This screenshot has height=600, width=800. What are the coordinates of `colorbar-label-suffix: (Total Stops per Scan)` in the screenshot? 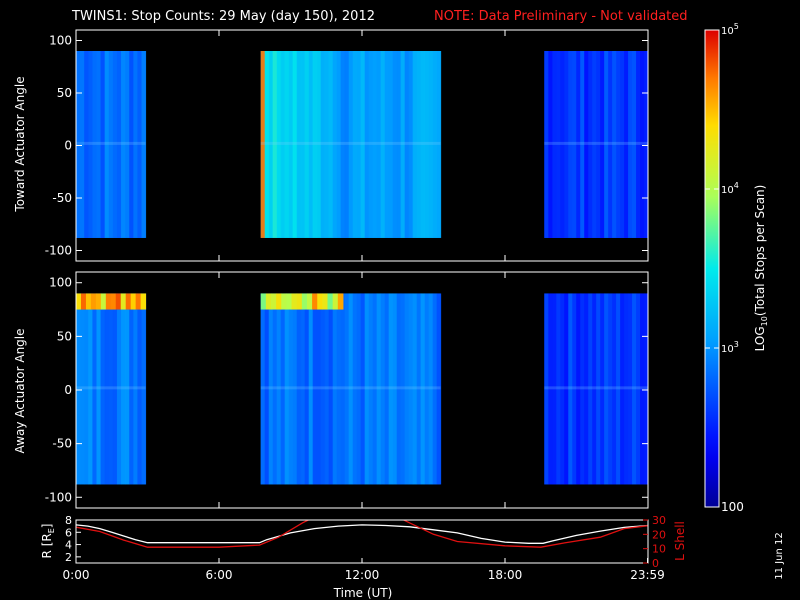 It's located at (760, 250).